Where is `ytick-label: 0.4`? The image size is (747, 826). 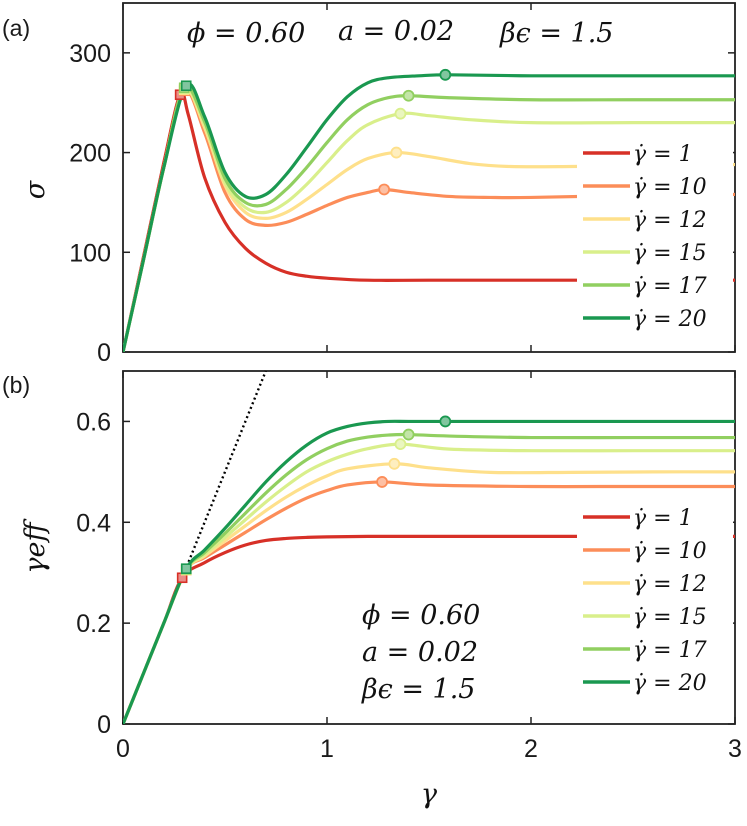
ytick-label: 0.4 is located at coordinates (93, 523).